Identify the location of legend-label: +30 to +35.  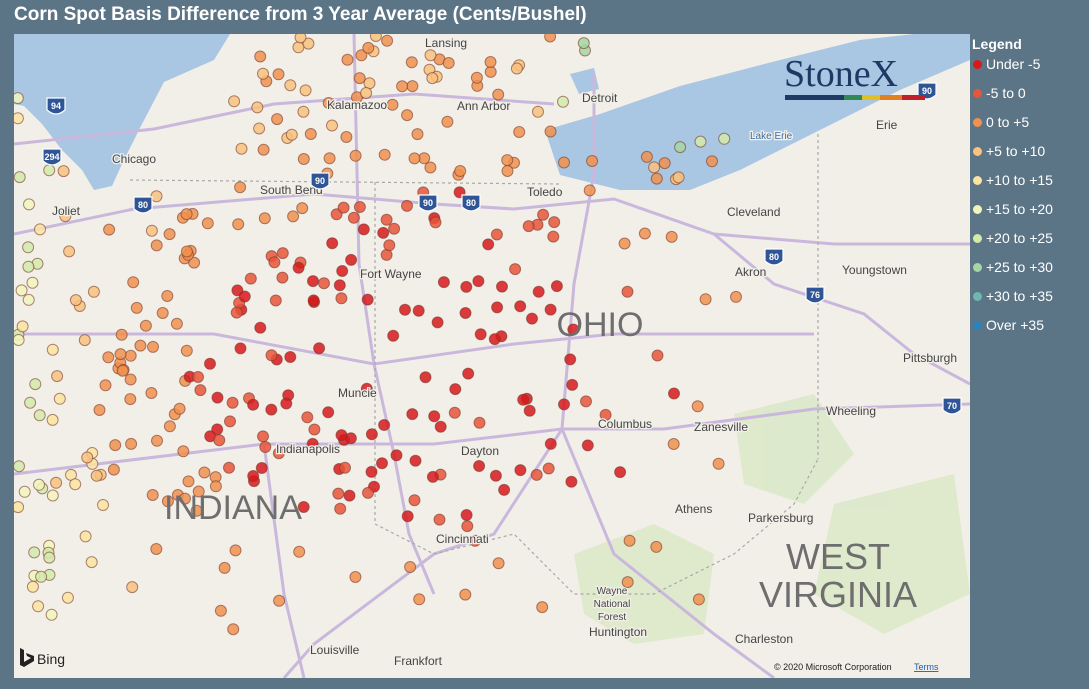
(1019, 296).